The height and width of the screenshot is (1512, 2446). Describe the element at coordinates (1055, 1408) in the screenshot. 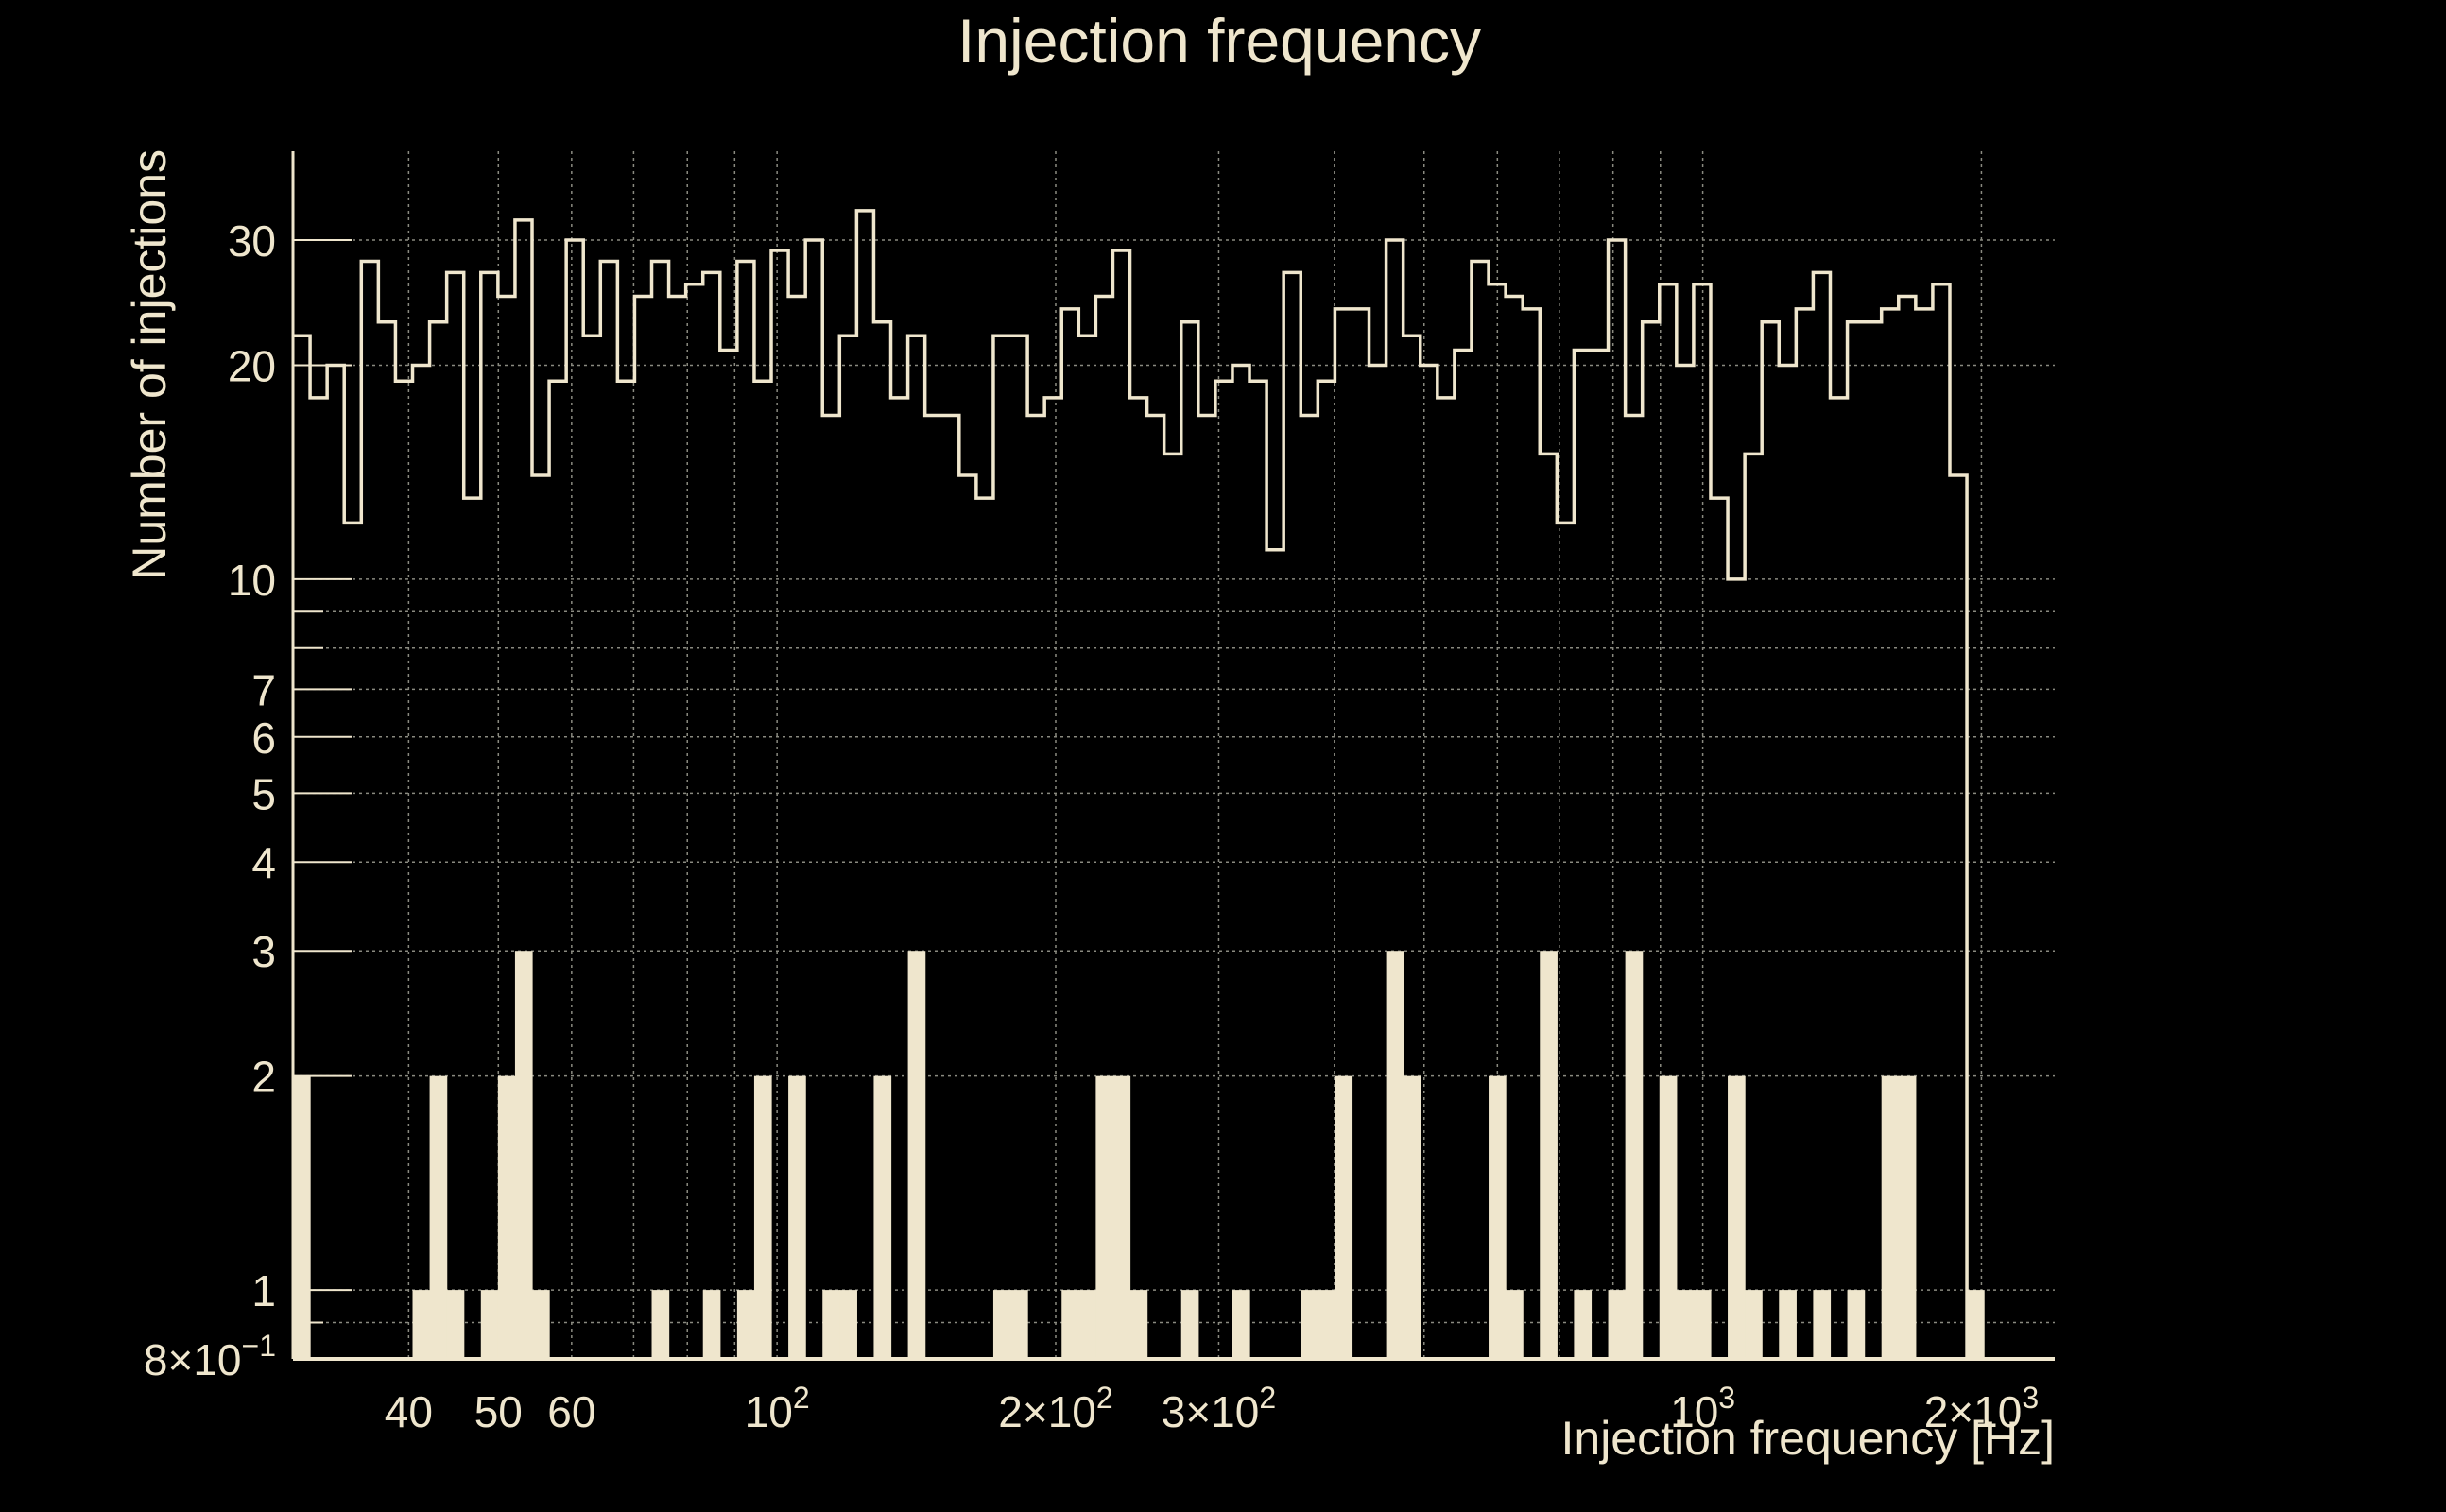

I see `x-tick-label: 2×10²` at that location.